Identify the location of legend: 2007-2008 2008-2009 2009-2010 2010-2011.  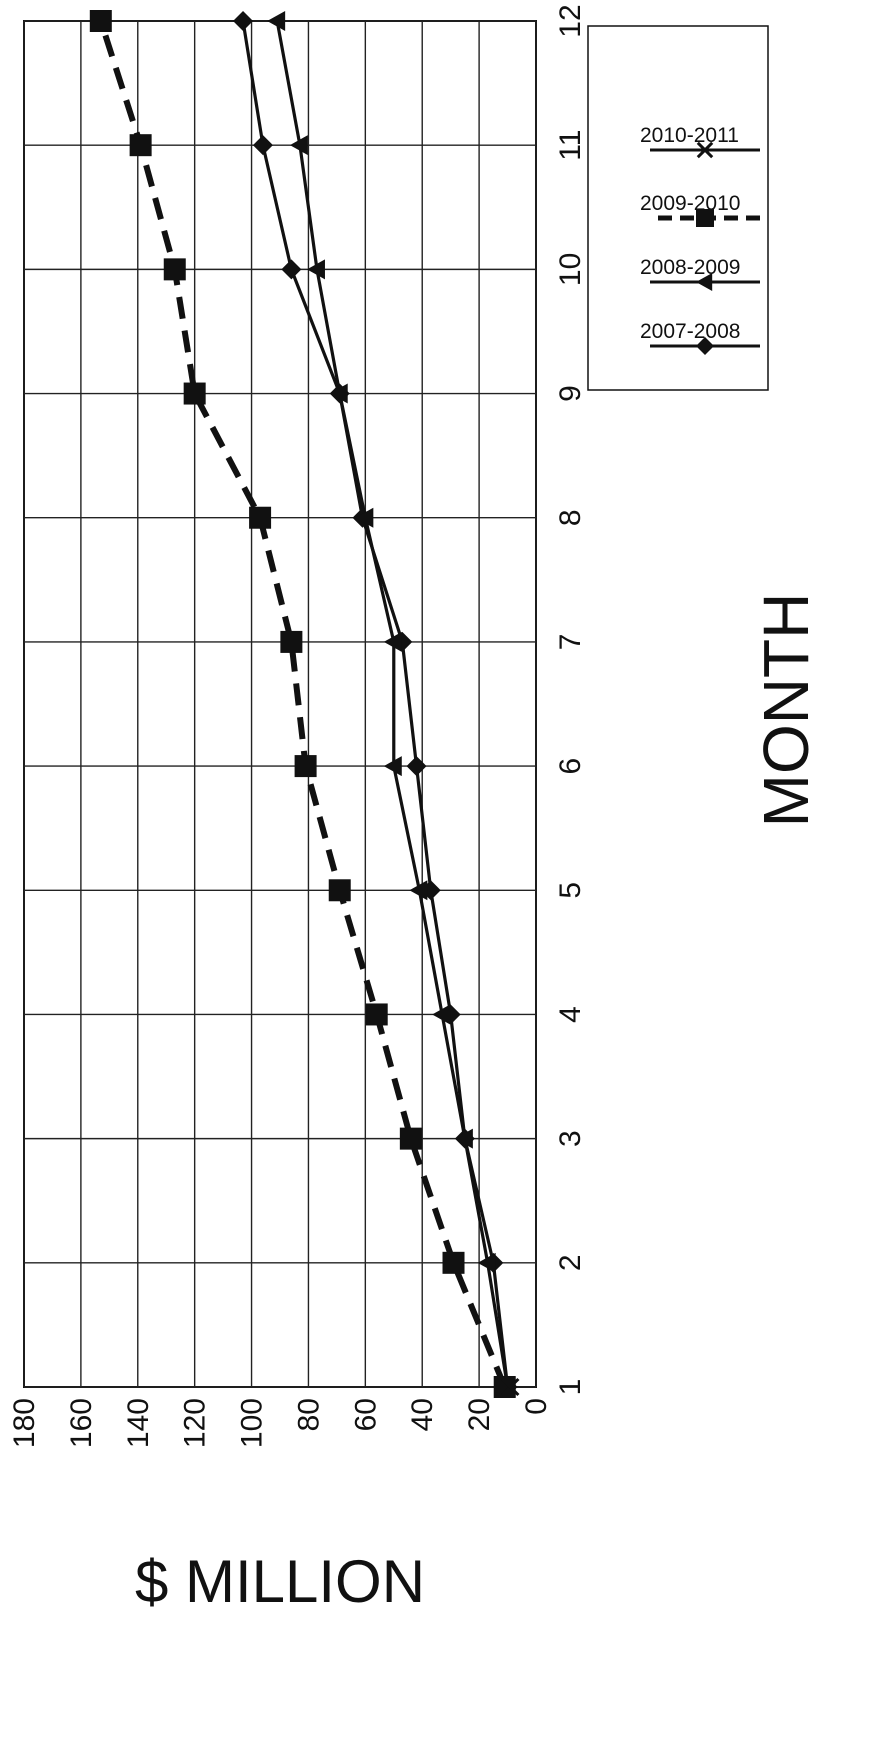
(678, 208).